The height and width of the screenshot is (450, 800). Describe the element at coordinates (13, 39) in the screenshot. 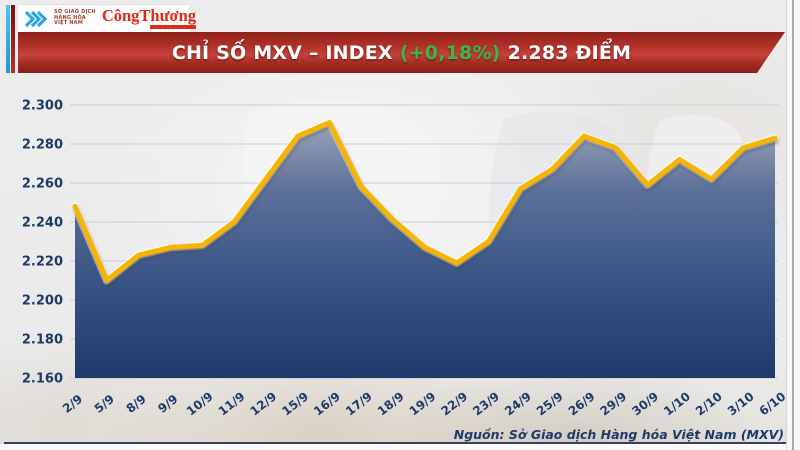

I see `left-accent-stripe-red` at that location.